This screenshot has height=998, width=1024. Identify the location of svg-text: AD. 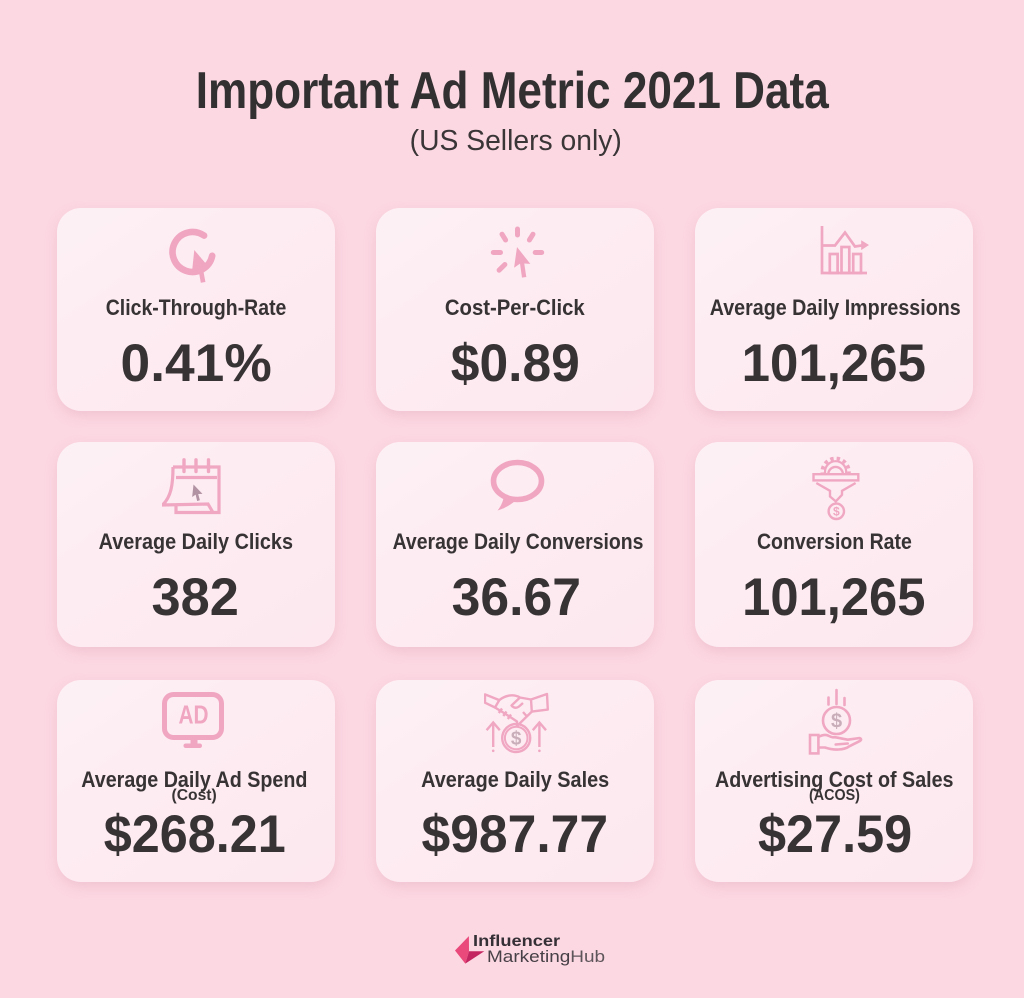
(194, 715).